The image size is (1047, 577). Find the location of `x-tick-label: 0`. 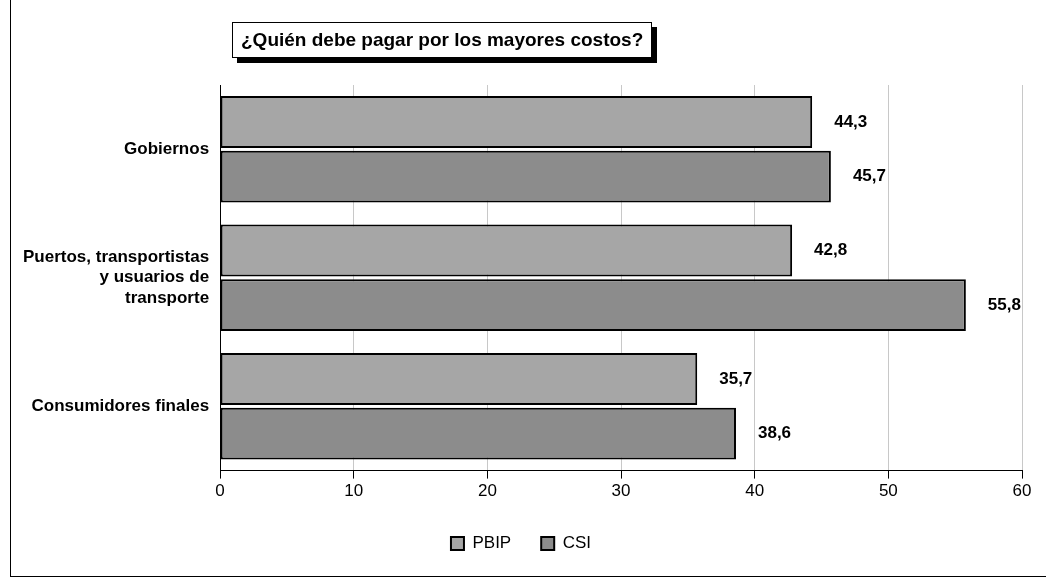

x-tick-label: 0 is located at coordinates (220, 491).